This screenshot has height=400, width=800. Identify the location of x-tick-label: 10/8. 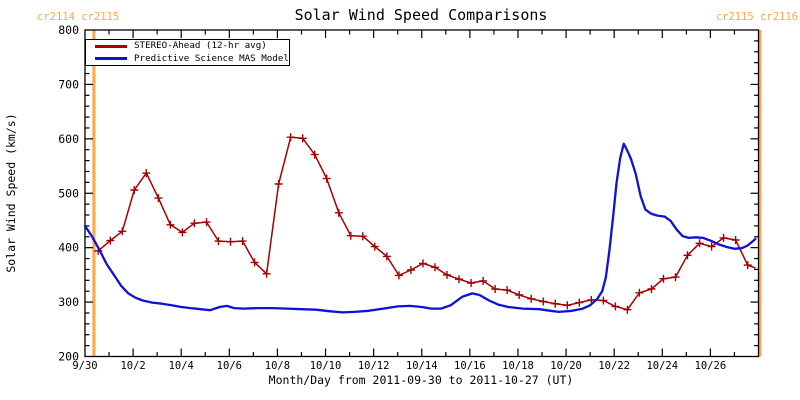
(277, 366).